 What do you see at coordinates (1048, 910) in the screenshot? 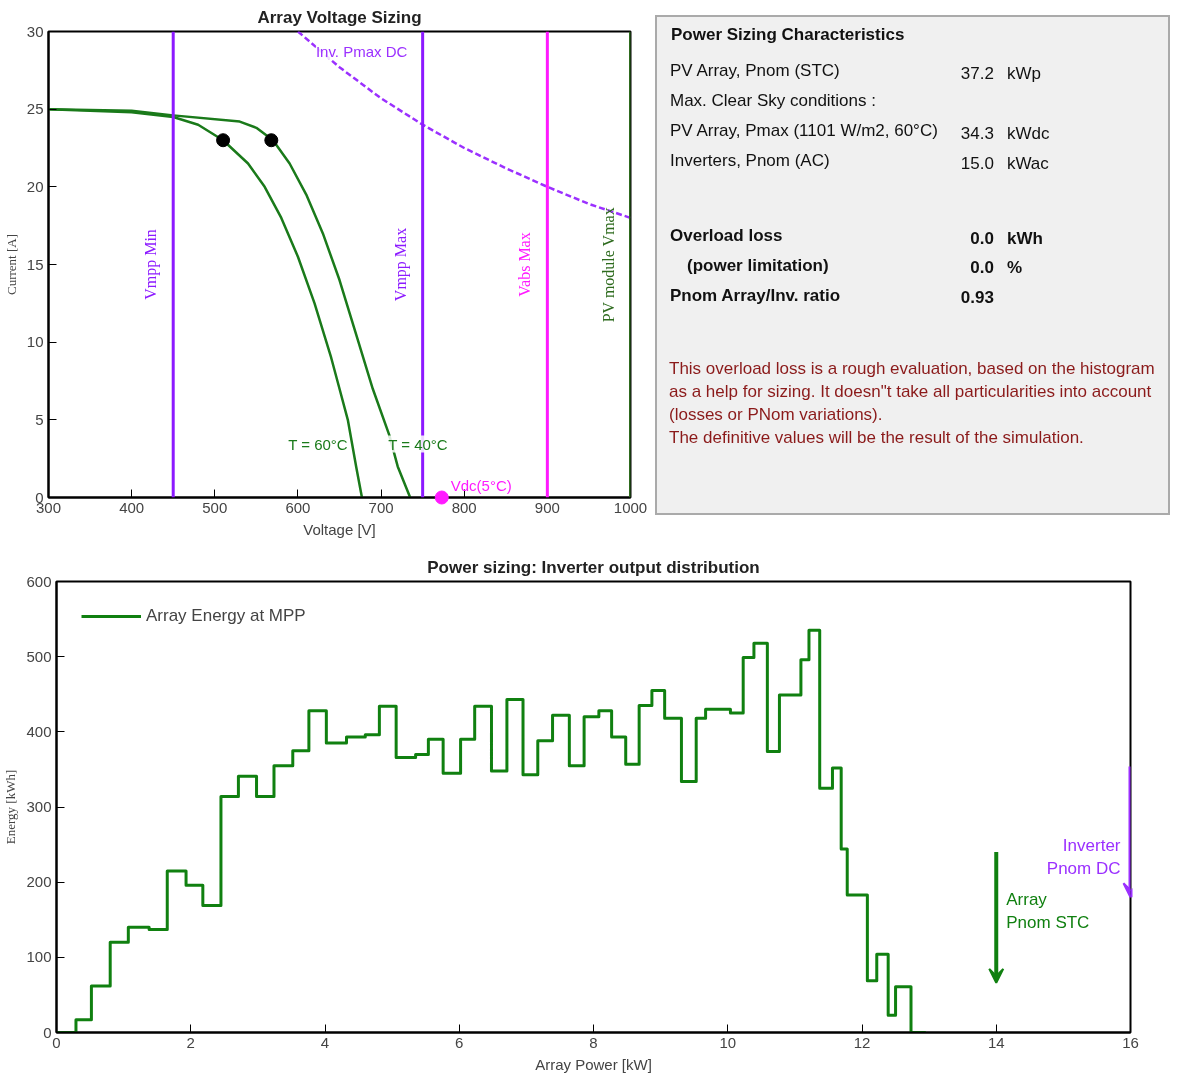
I see `annotation: Array Pnom STC` at bounding box center [1048, 910].